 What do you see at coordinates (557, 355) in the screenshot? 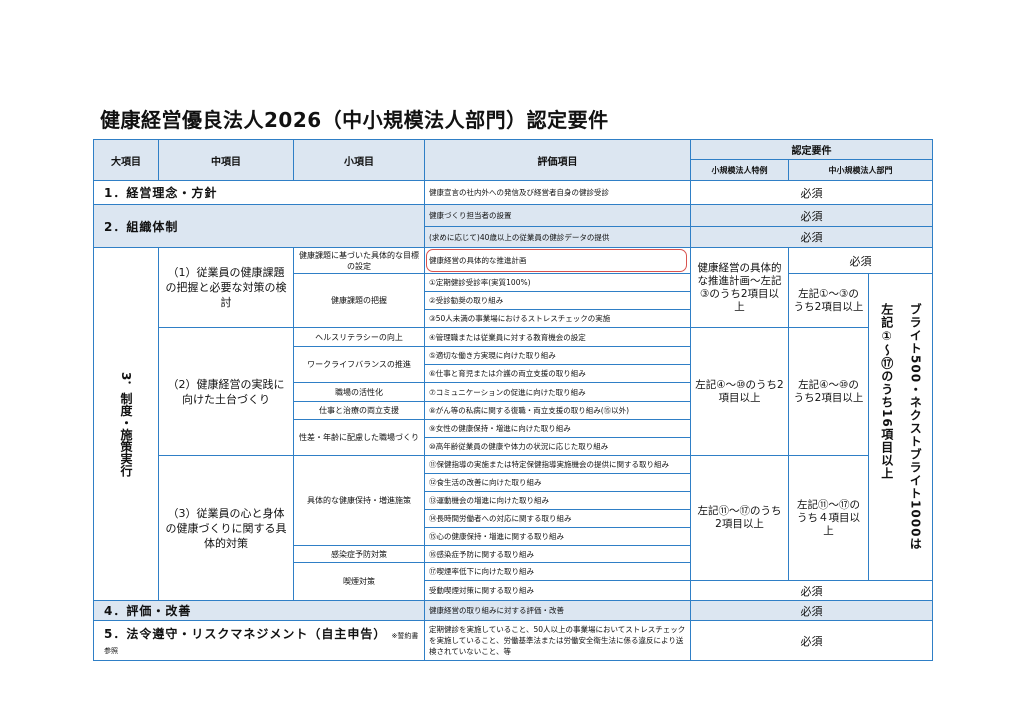
I see `evaluation-item: ⑤適切な働き方実現に向けた取り組み` at bounding box center [557, 355].